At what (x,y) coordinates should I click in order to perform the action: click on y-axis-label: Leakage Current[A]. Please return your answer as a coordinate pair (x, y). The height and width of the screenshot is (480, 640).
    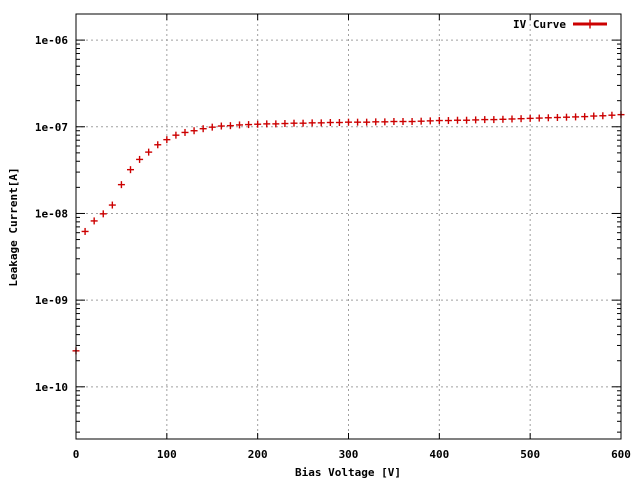
    Looking at the image, I should click on (13, 226).